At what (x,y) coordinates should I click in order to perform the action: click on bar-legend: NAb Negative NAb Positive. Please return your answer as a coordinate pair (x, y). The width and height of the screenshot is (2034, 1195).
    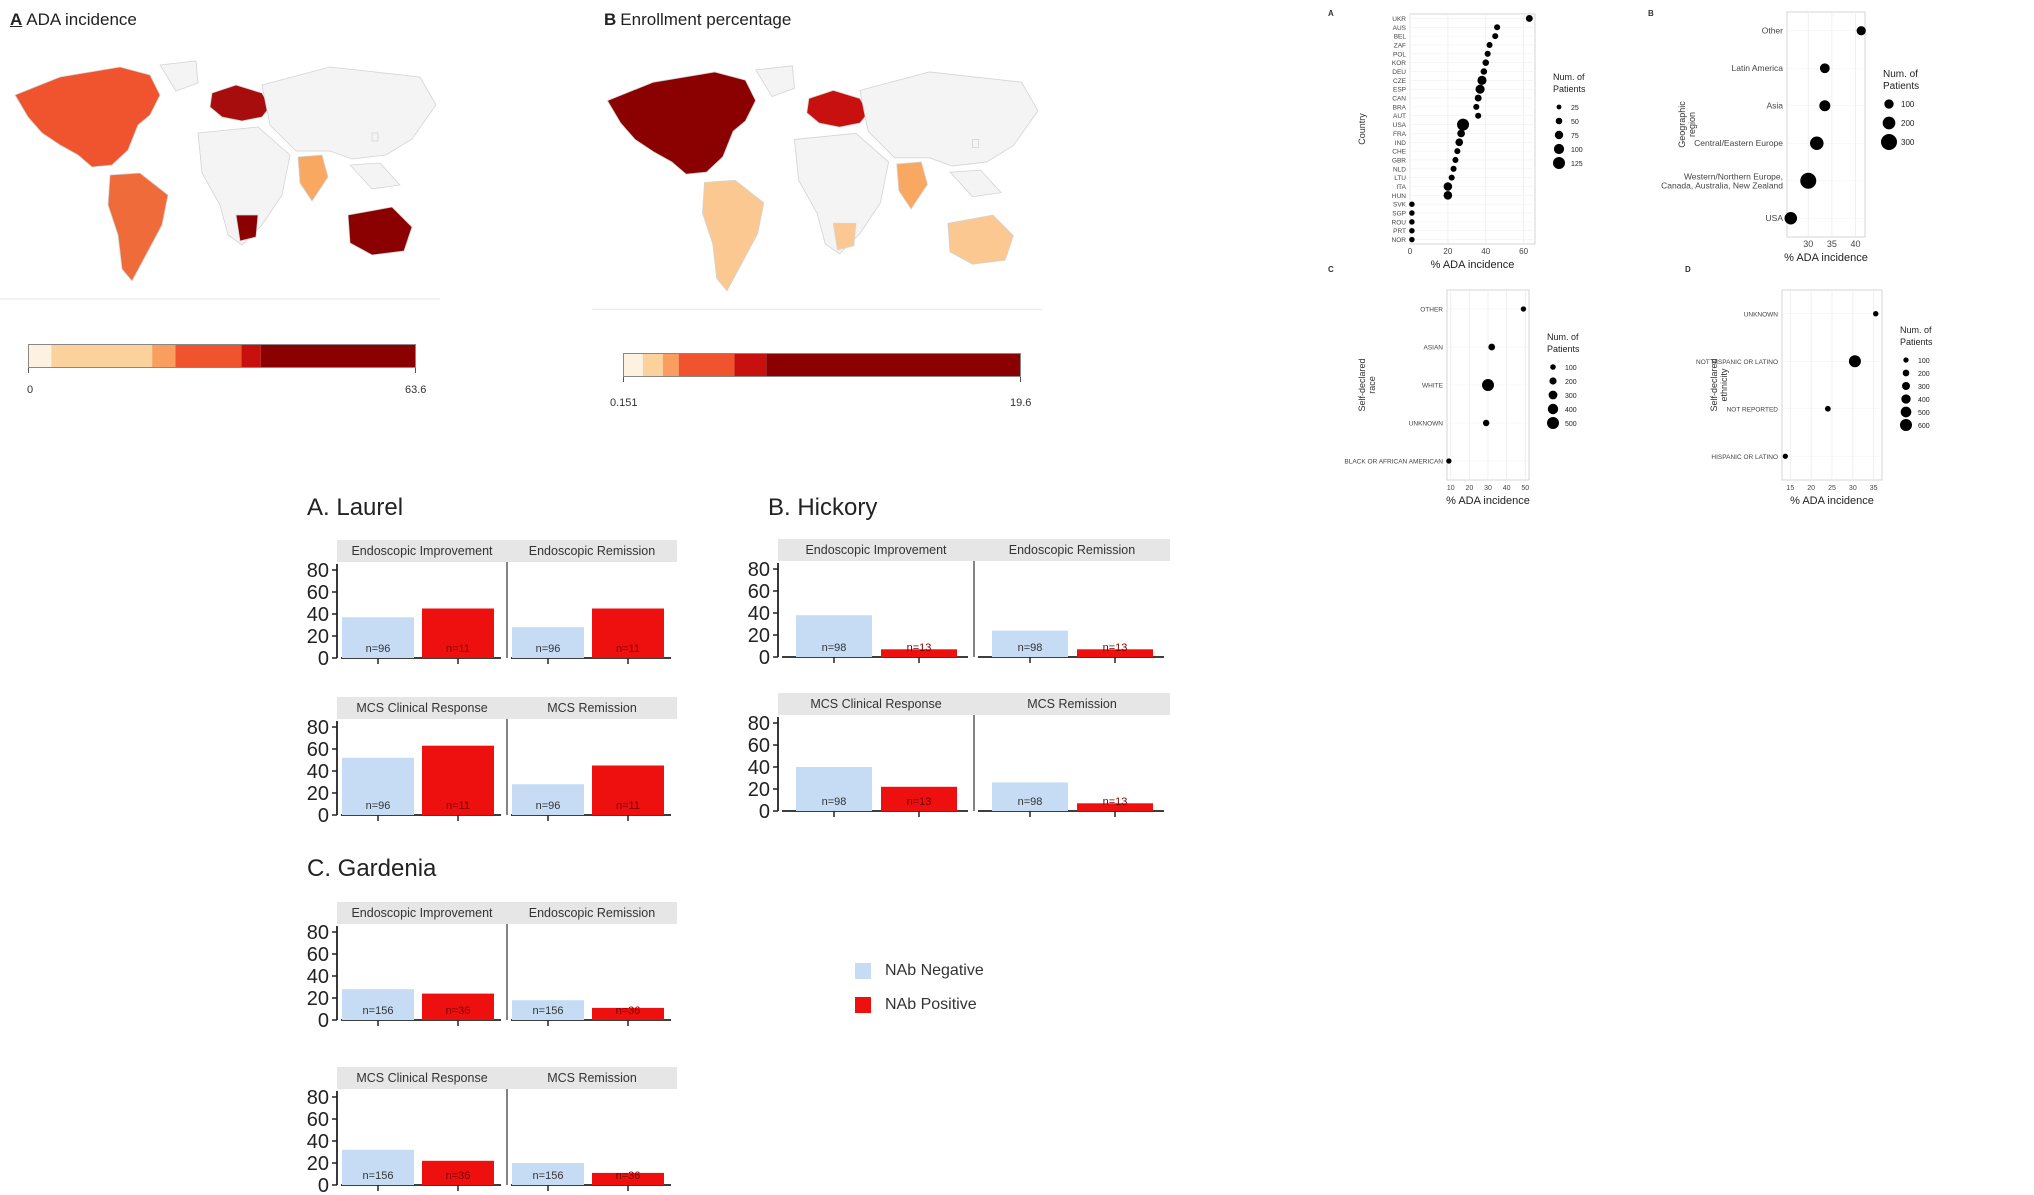
    Looking at the image, I should click on (919, 988).